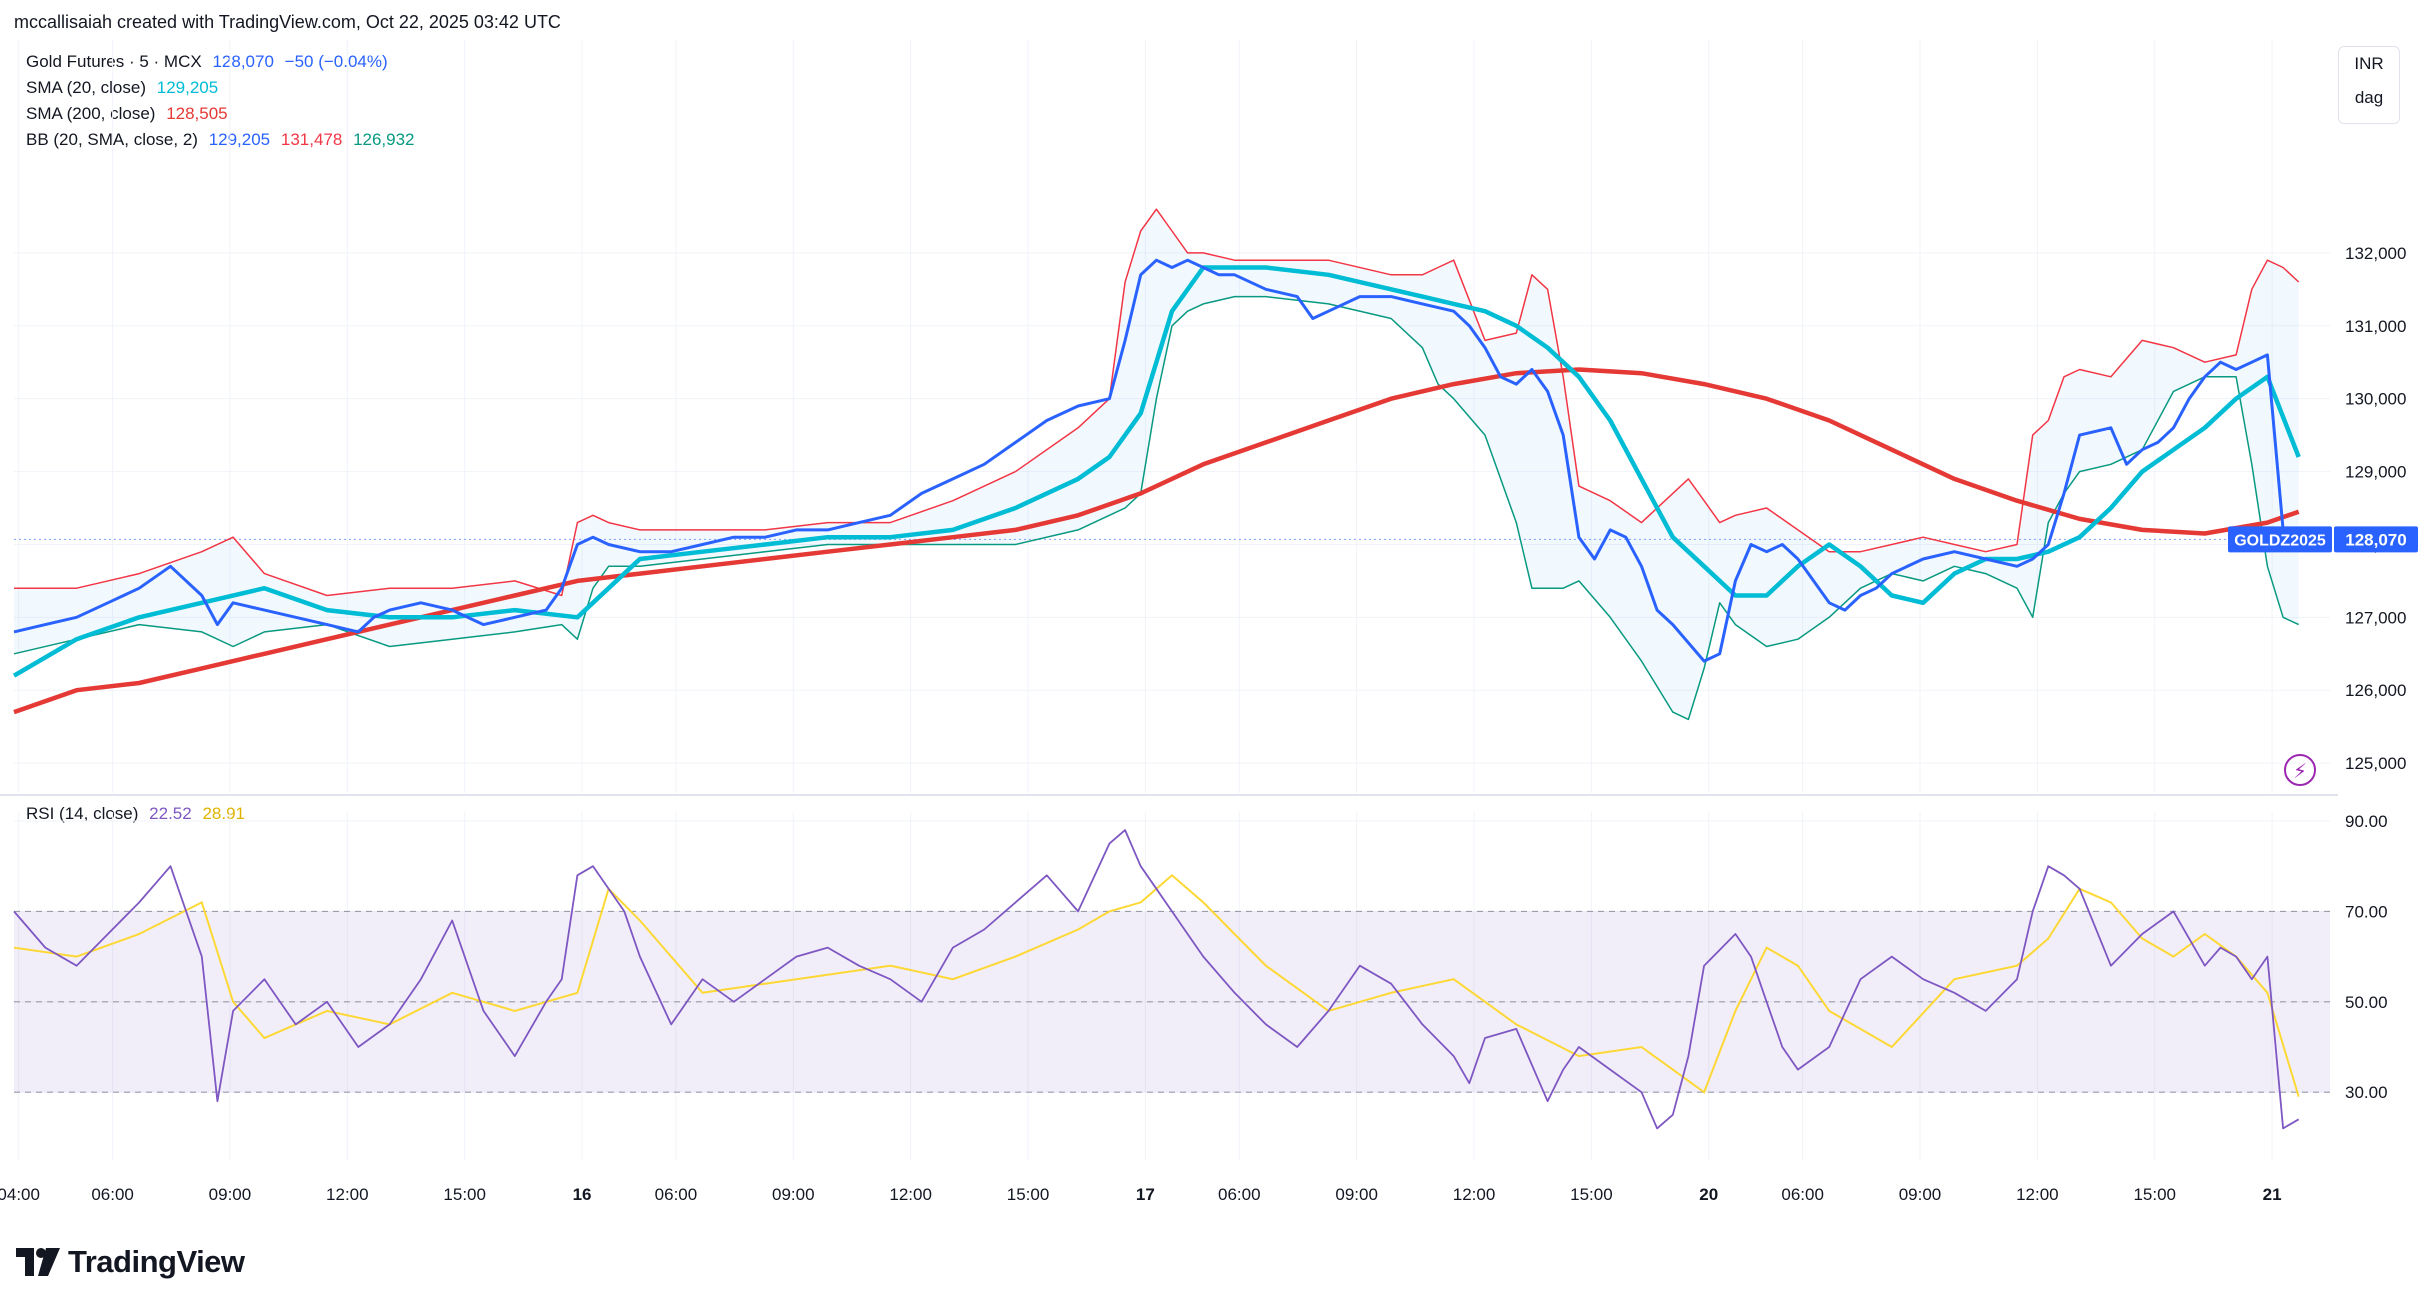 The image size is (2433, 1302). I want to click on price-tick-label: 129,000, so click(2375, 472).